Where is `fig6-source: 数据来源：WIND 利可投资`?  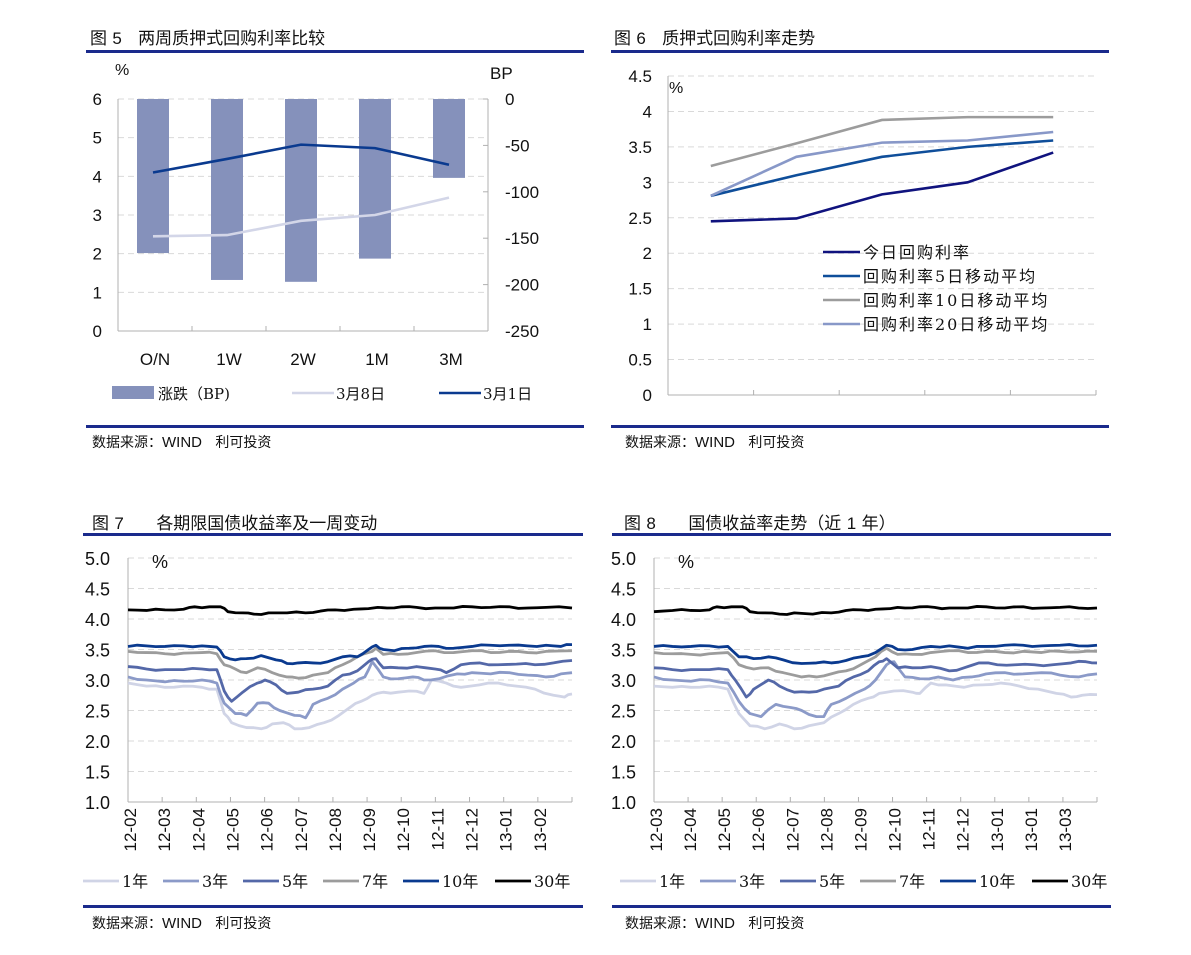
fig6-source: 数据来源：WIND 利可投资 is located at coordinates (714, 442).